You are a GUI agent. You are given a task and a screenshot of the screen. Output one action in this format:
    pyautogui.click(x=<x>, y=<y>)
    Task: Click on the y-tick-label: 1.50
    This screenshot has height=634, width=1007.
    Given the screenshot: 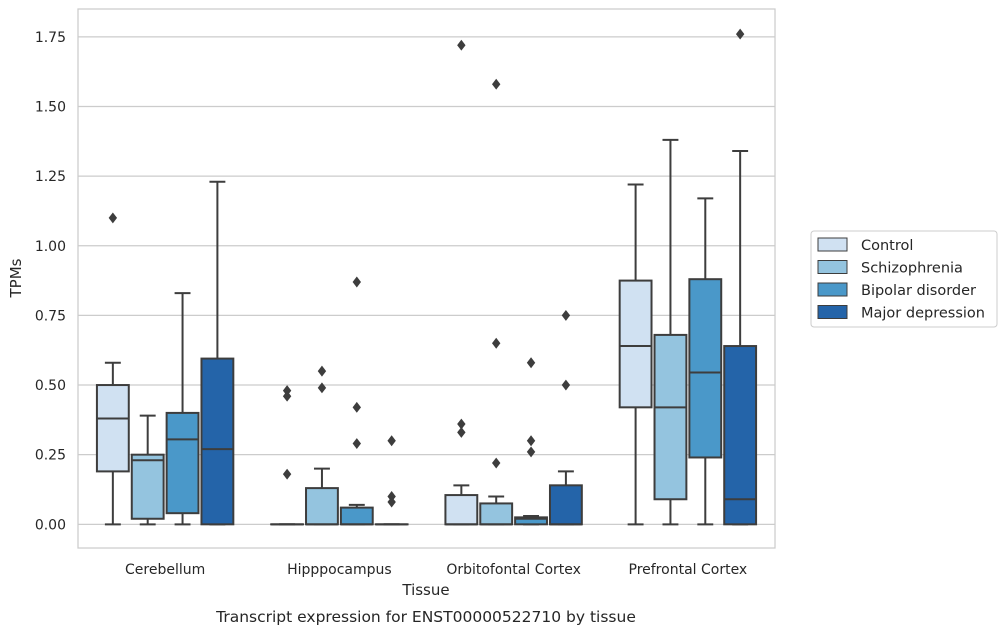 What is the action you would take?
    pyautogui.click(x=50, y=107)
    